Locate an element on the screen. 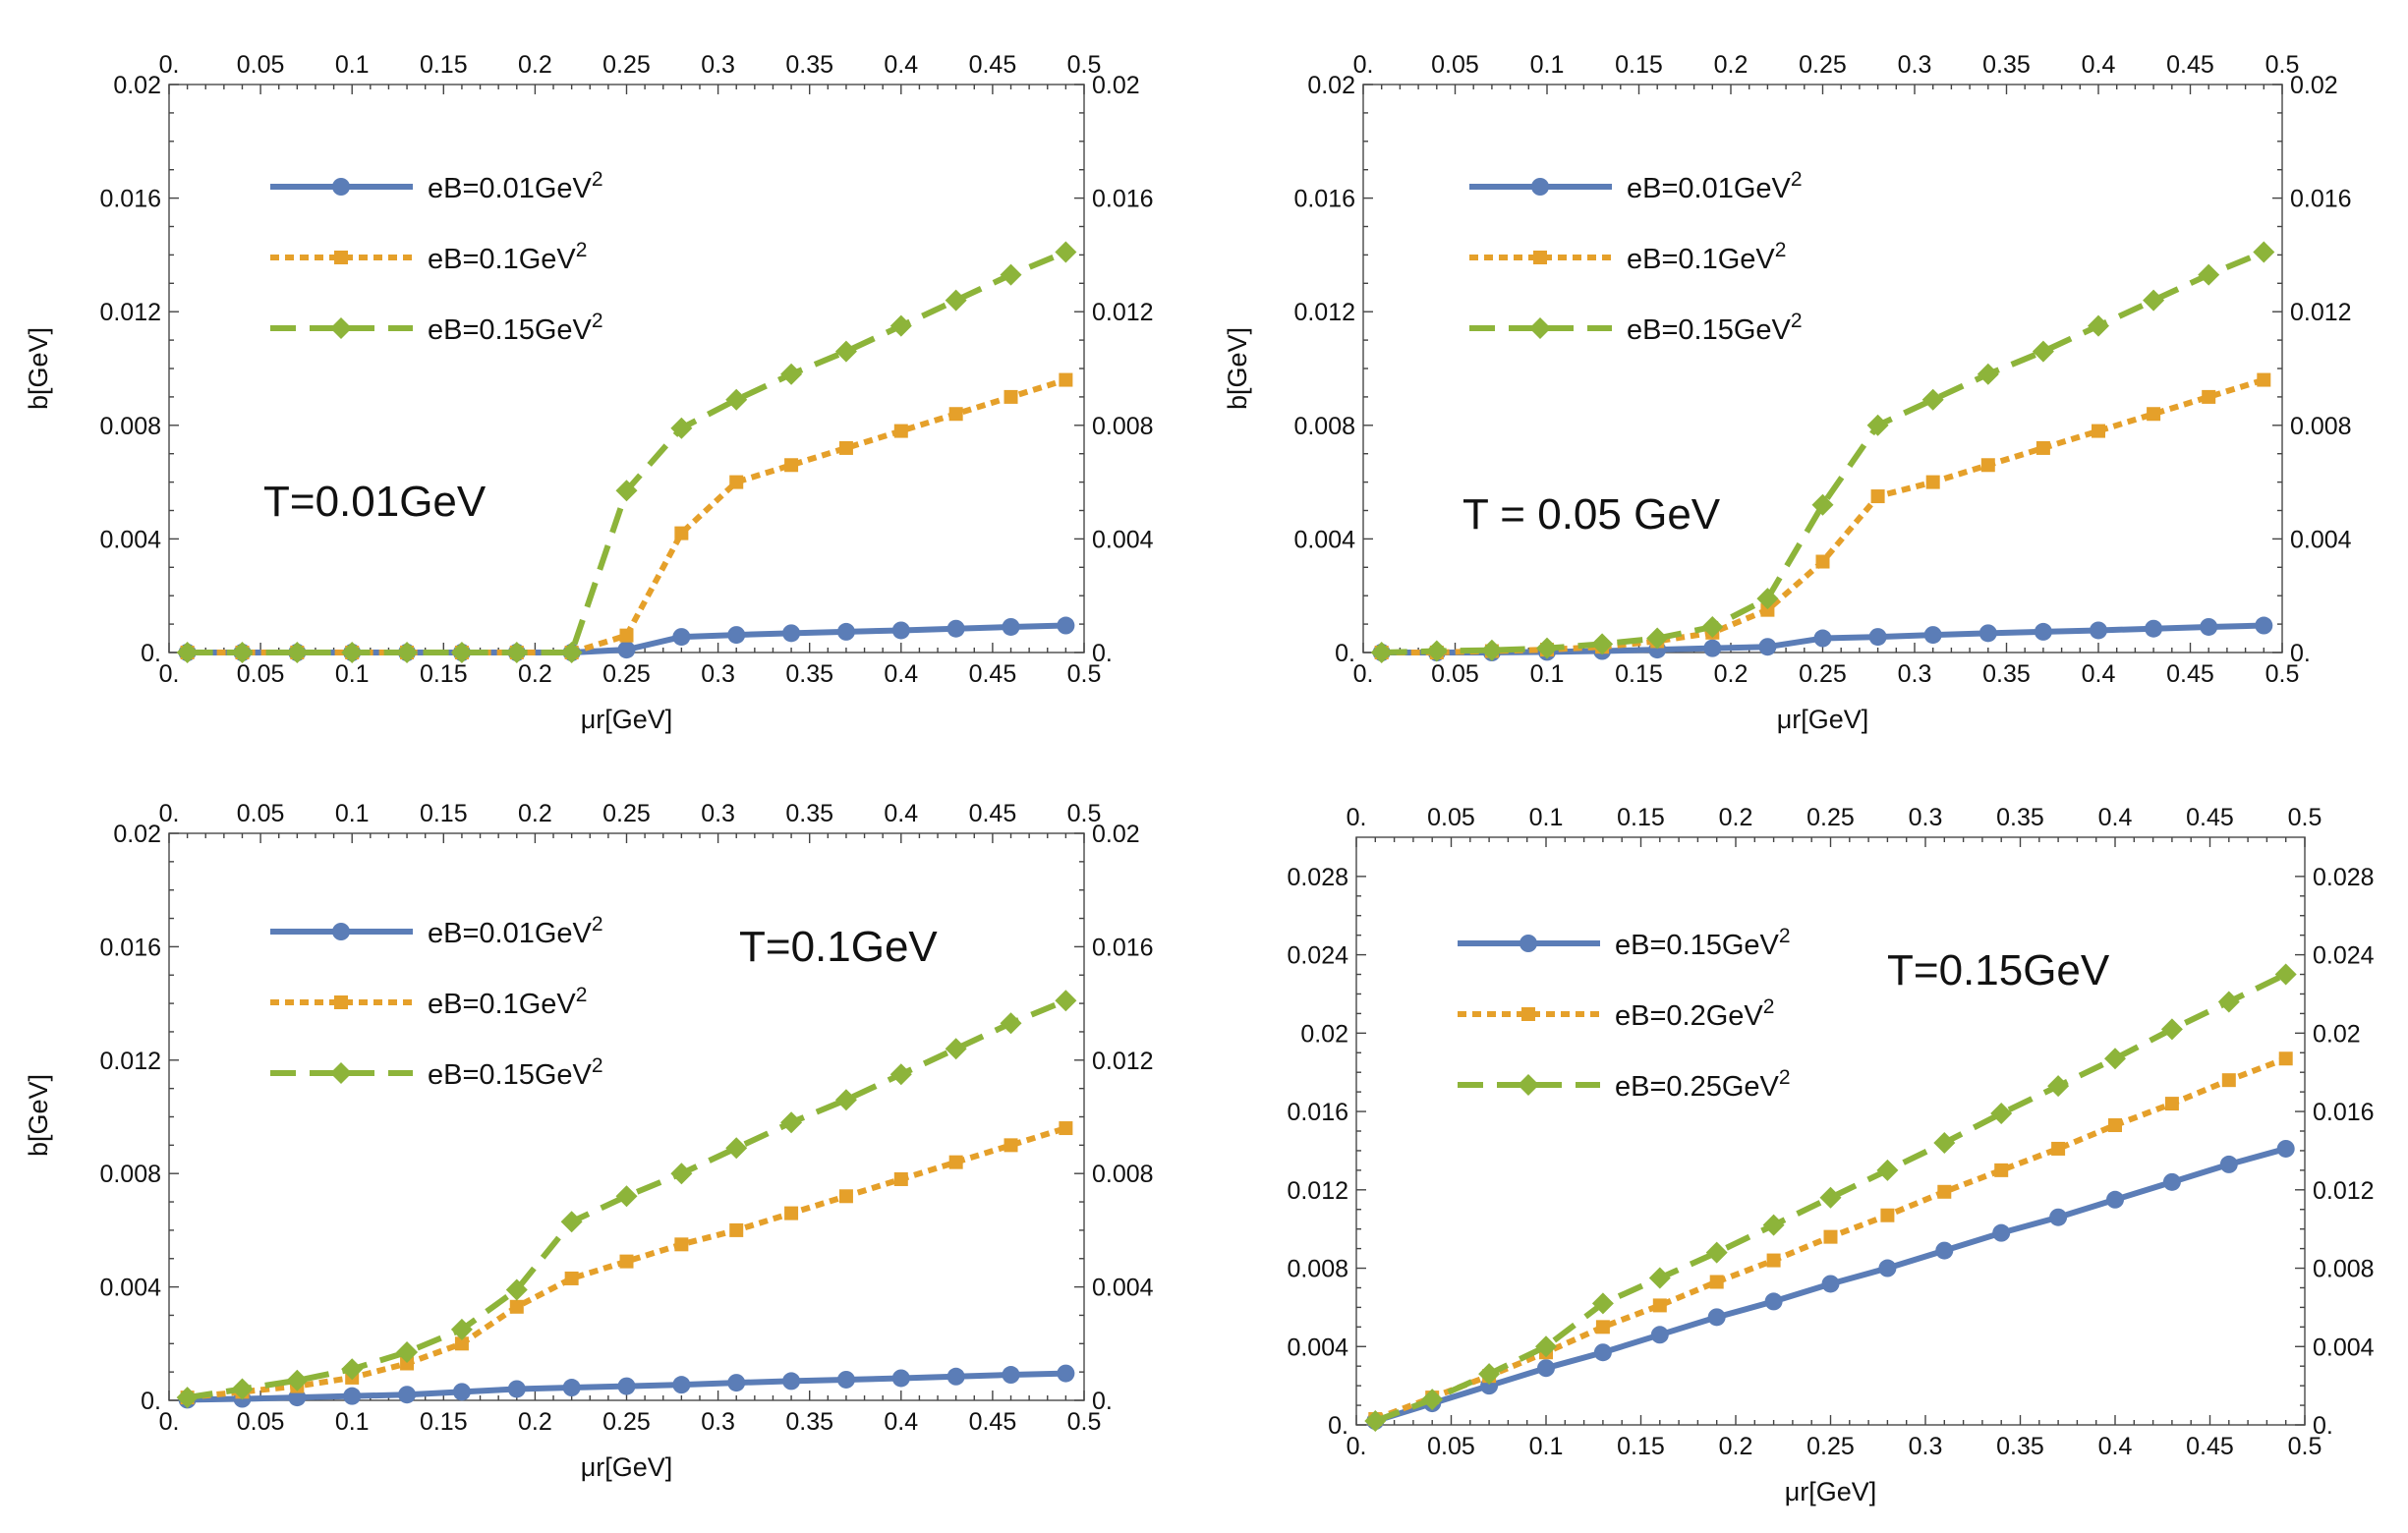 This screenshot has height=1533, width=2408. y-tick-label-left: 0. is located at coordinates (151, 1401).